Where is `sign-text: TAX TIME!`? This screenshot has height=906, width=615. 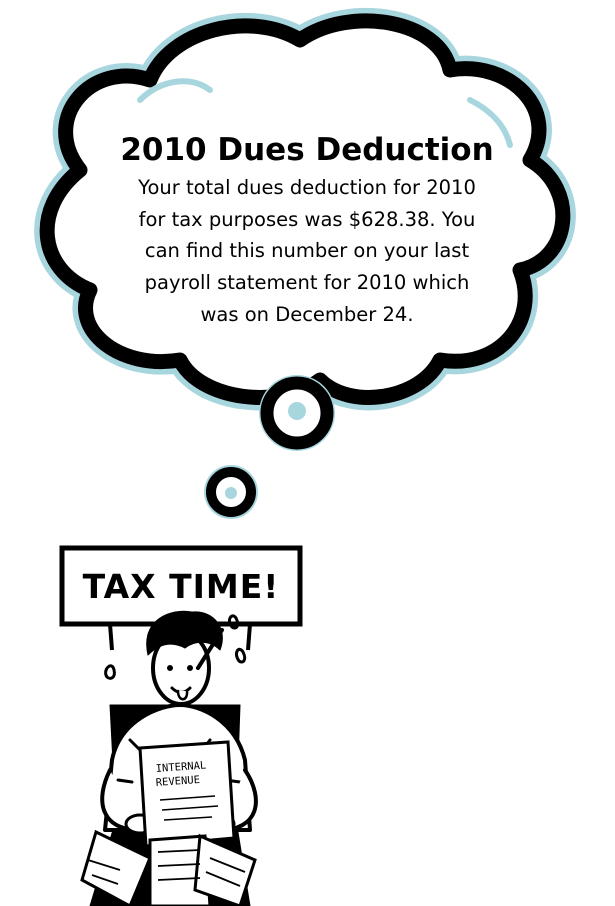
sign-text: TAX TIME! is located at coordinates (181, 586).